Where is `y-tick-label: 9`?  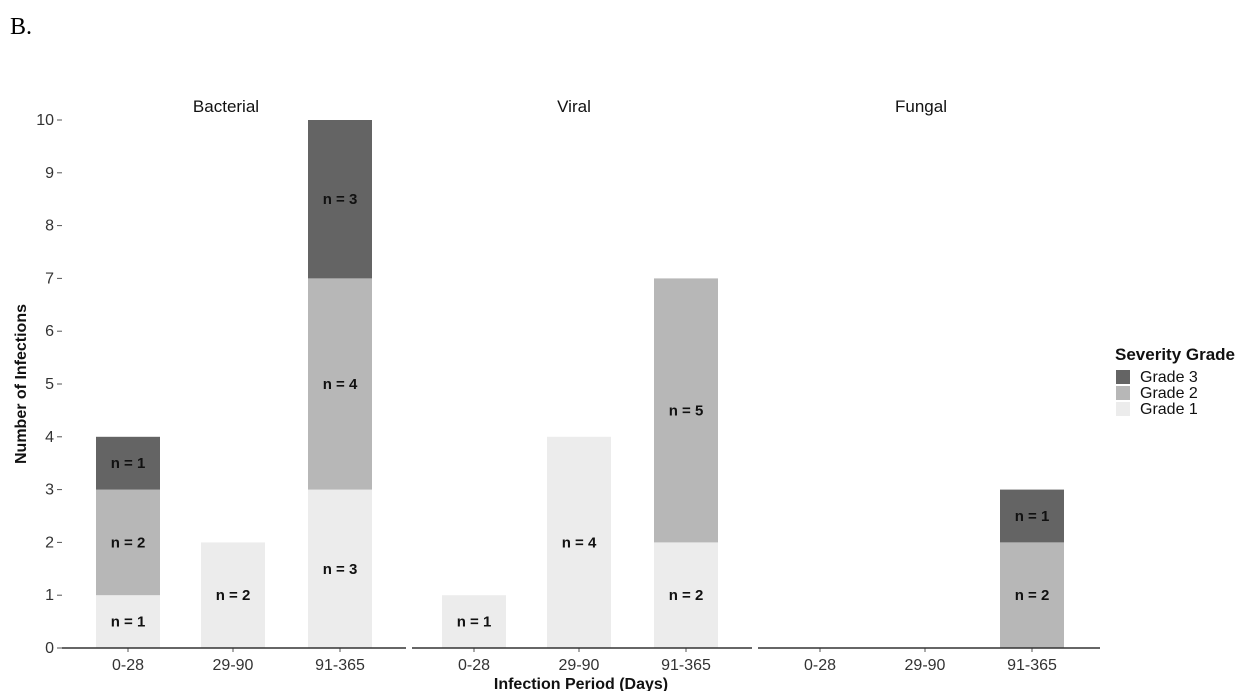
y-tick-label: 9 is located at coordinates (49, 173).